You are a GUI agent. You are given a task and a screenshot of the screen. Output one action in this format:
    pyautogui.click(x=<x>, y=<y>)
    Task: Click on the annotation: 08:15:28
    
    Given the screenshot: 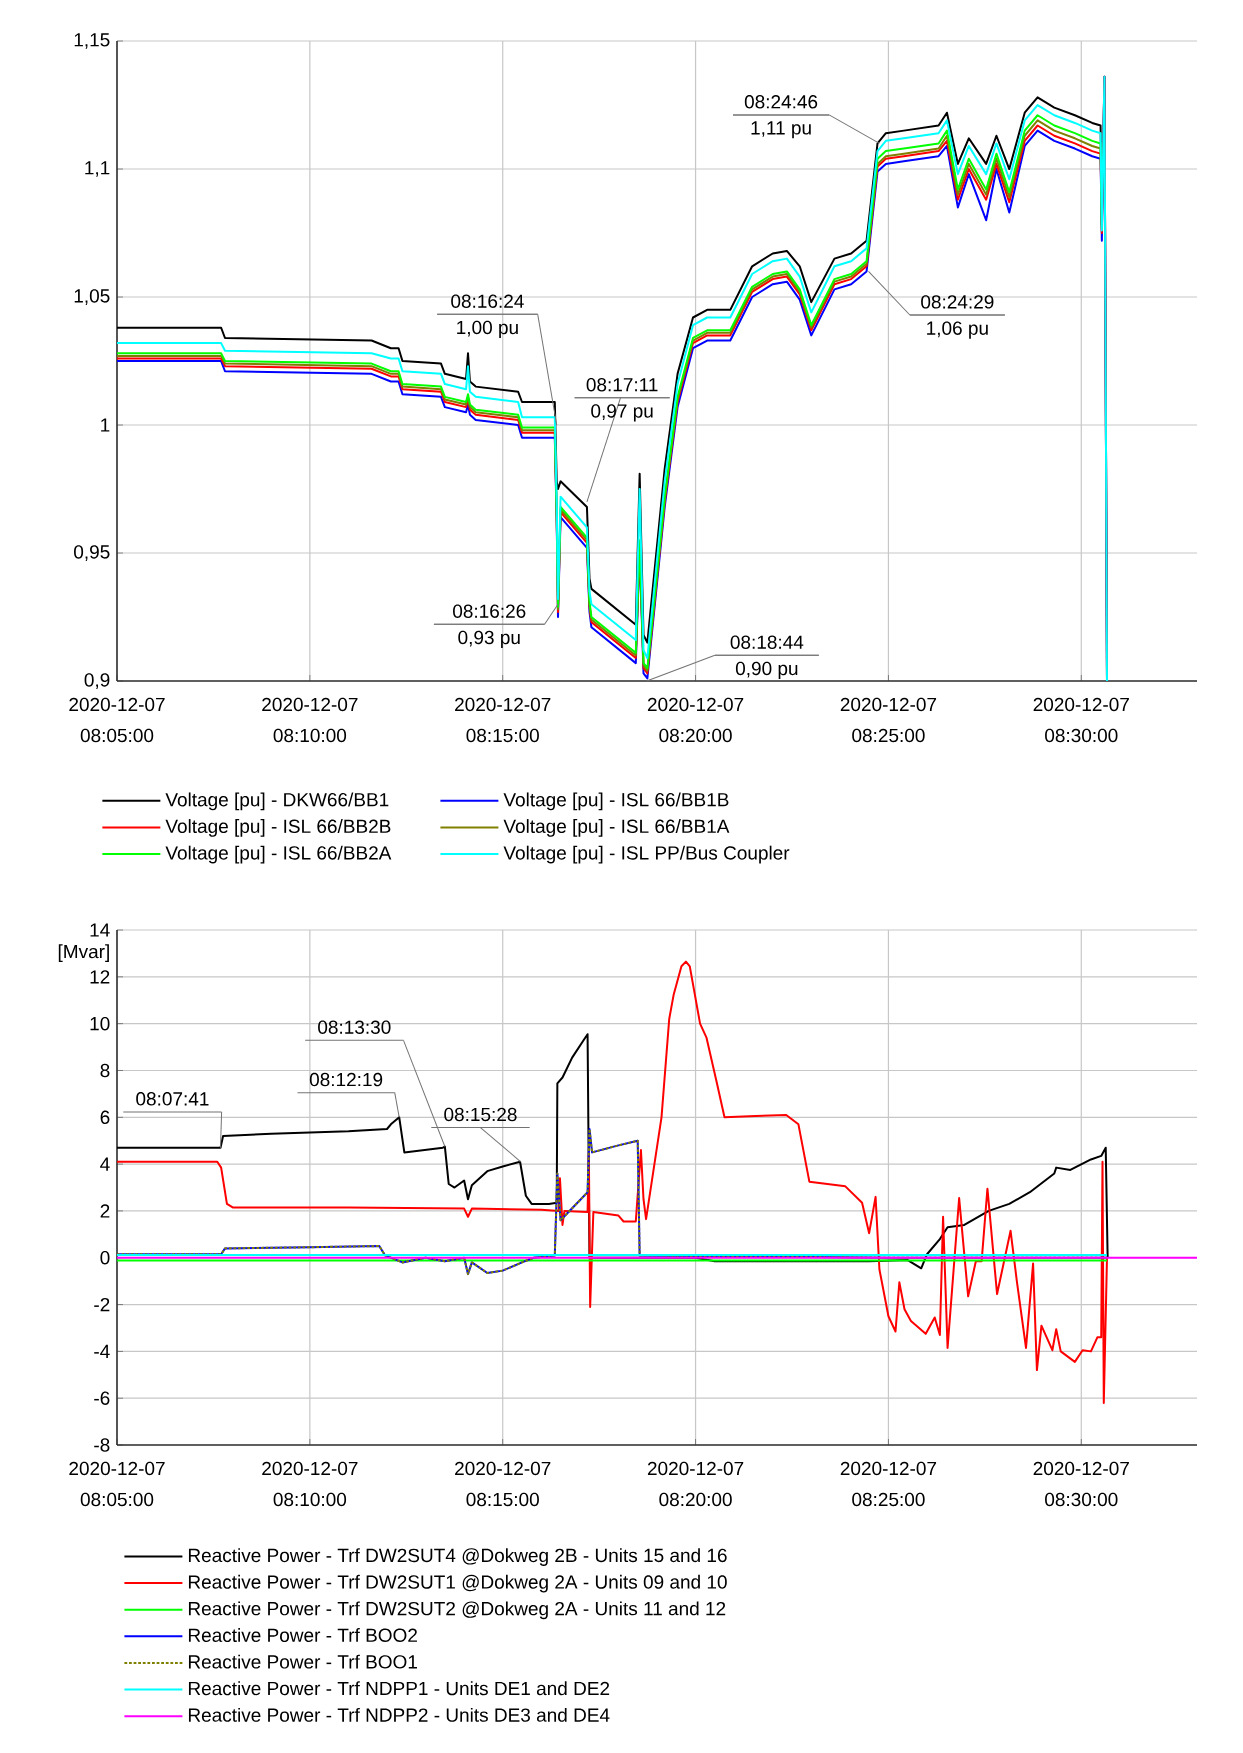 What is the action you would take?
    pyautogui.click(x=480, y=1114)
    